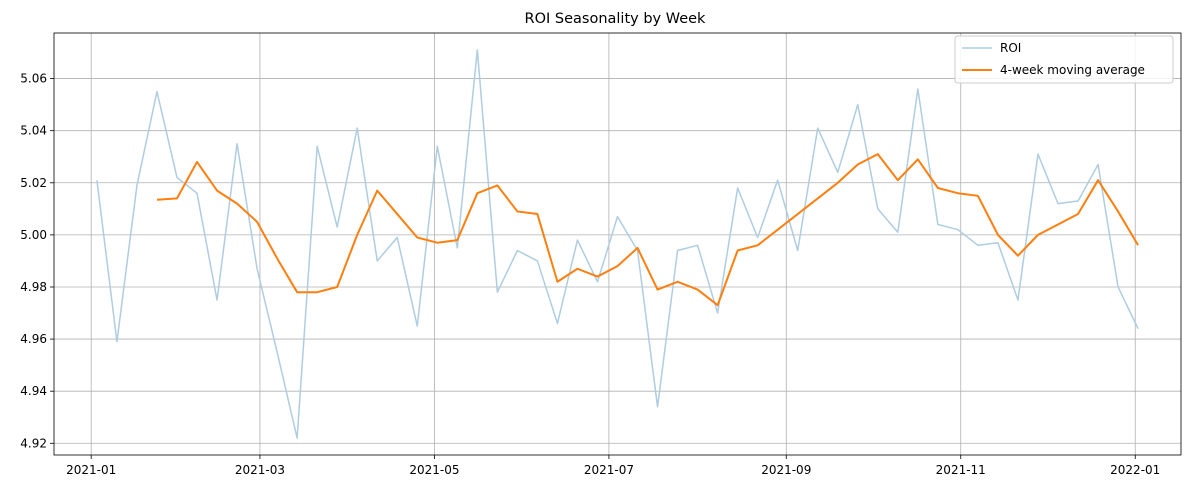  Describe the element at coordinates (616, 19) in the screenshot. I see `chart-title: ROI Seasonality by Week` at that location.